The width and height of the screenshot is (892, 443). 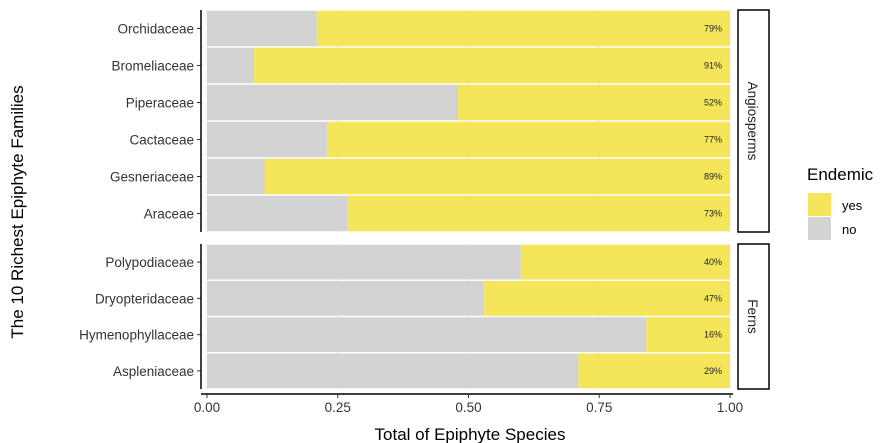 I want to click on legend-label-no: no, so click(x=849, y=229).